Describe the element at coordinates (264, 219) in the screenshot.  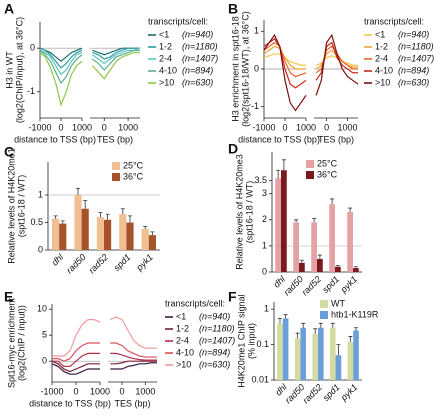
I see `y-tick-label: 2` at that location.